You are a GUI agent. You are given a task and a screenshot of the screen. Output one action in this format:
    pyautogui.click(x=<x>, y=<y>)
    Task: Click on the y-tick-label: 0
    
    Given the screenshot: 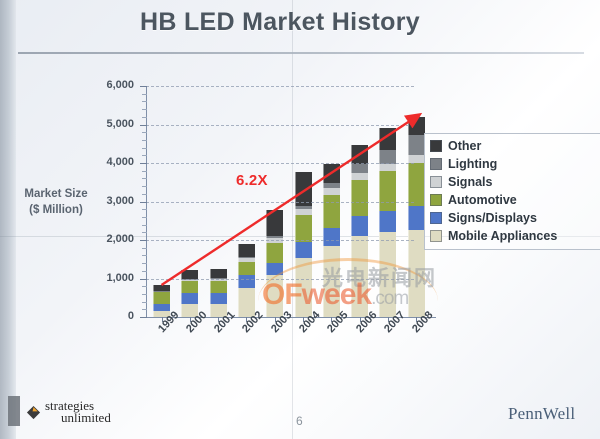 What is the action you would take?
    pyautogui.click(x=130, y=316)
    